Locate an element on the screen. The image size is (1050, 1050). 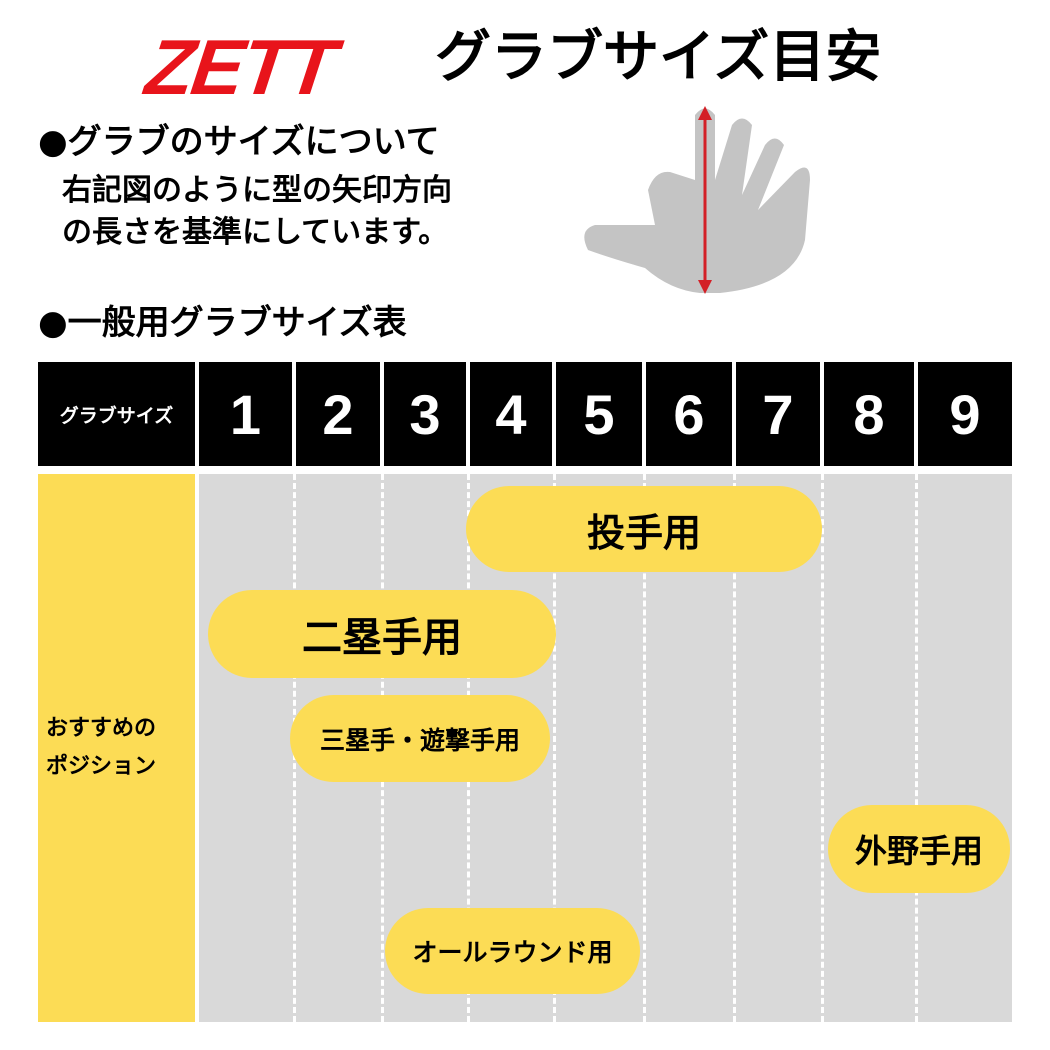
description-line: の長さを基準にしています。 is located at coordinates (255, 232).